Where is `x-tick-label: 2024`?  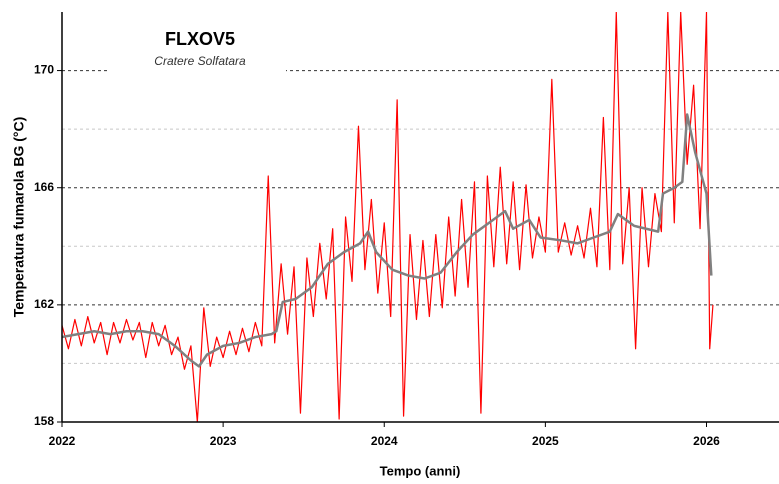
x-tick-label: 2024 is located at coordinates (384, 441).